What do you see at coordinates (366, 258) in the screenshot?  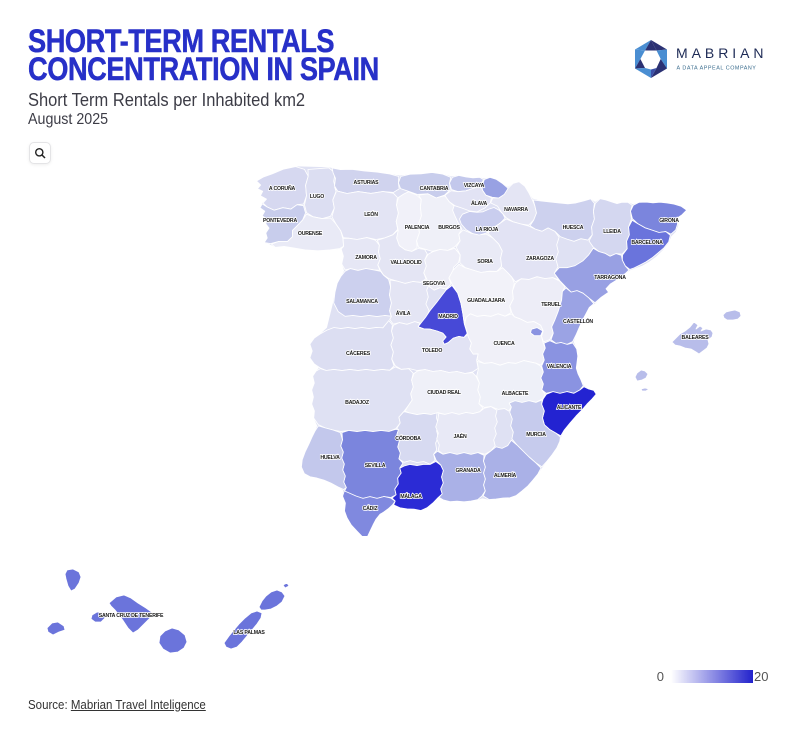 I see `svg-text: ZAMORA` at bounding box center [366, 258].